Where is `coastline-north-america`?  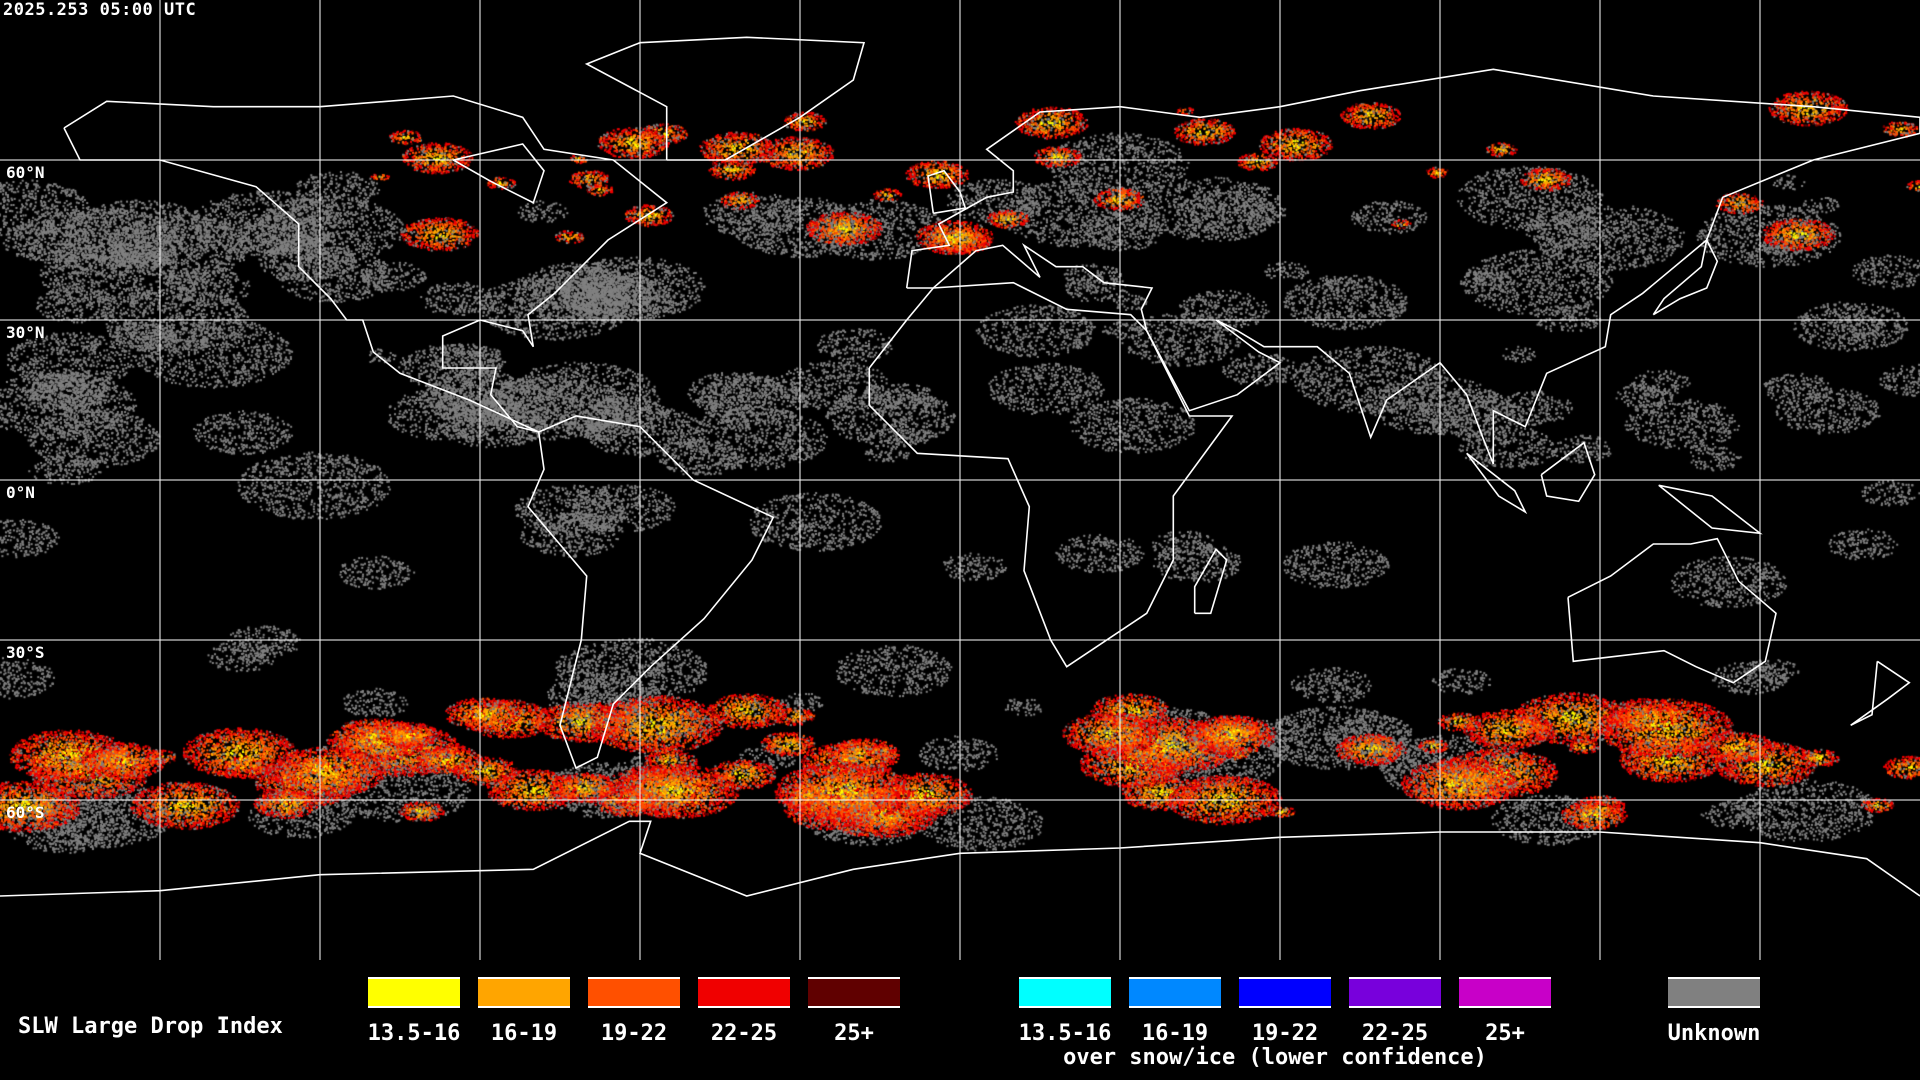
coastline-north-america is located at coordinates (366, 264).